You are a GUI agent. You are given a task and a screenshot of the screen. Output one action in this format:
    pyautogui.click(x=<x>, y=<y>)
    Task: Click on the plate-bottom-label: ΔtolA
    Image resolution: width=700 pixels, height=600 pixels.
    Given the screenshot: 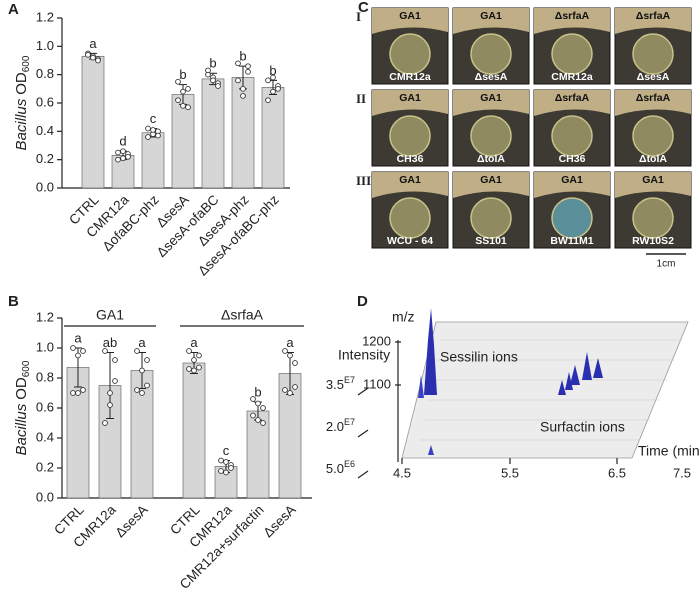 What is the action you would take?
    pyautogui.click(x=491, y=159)
    